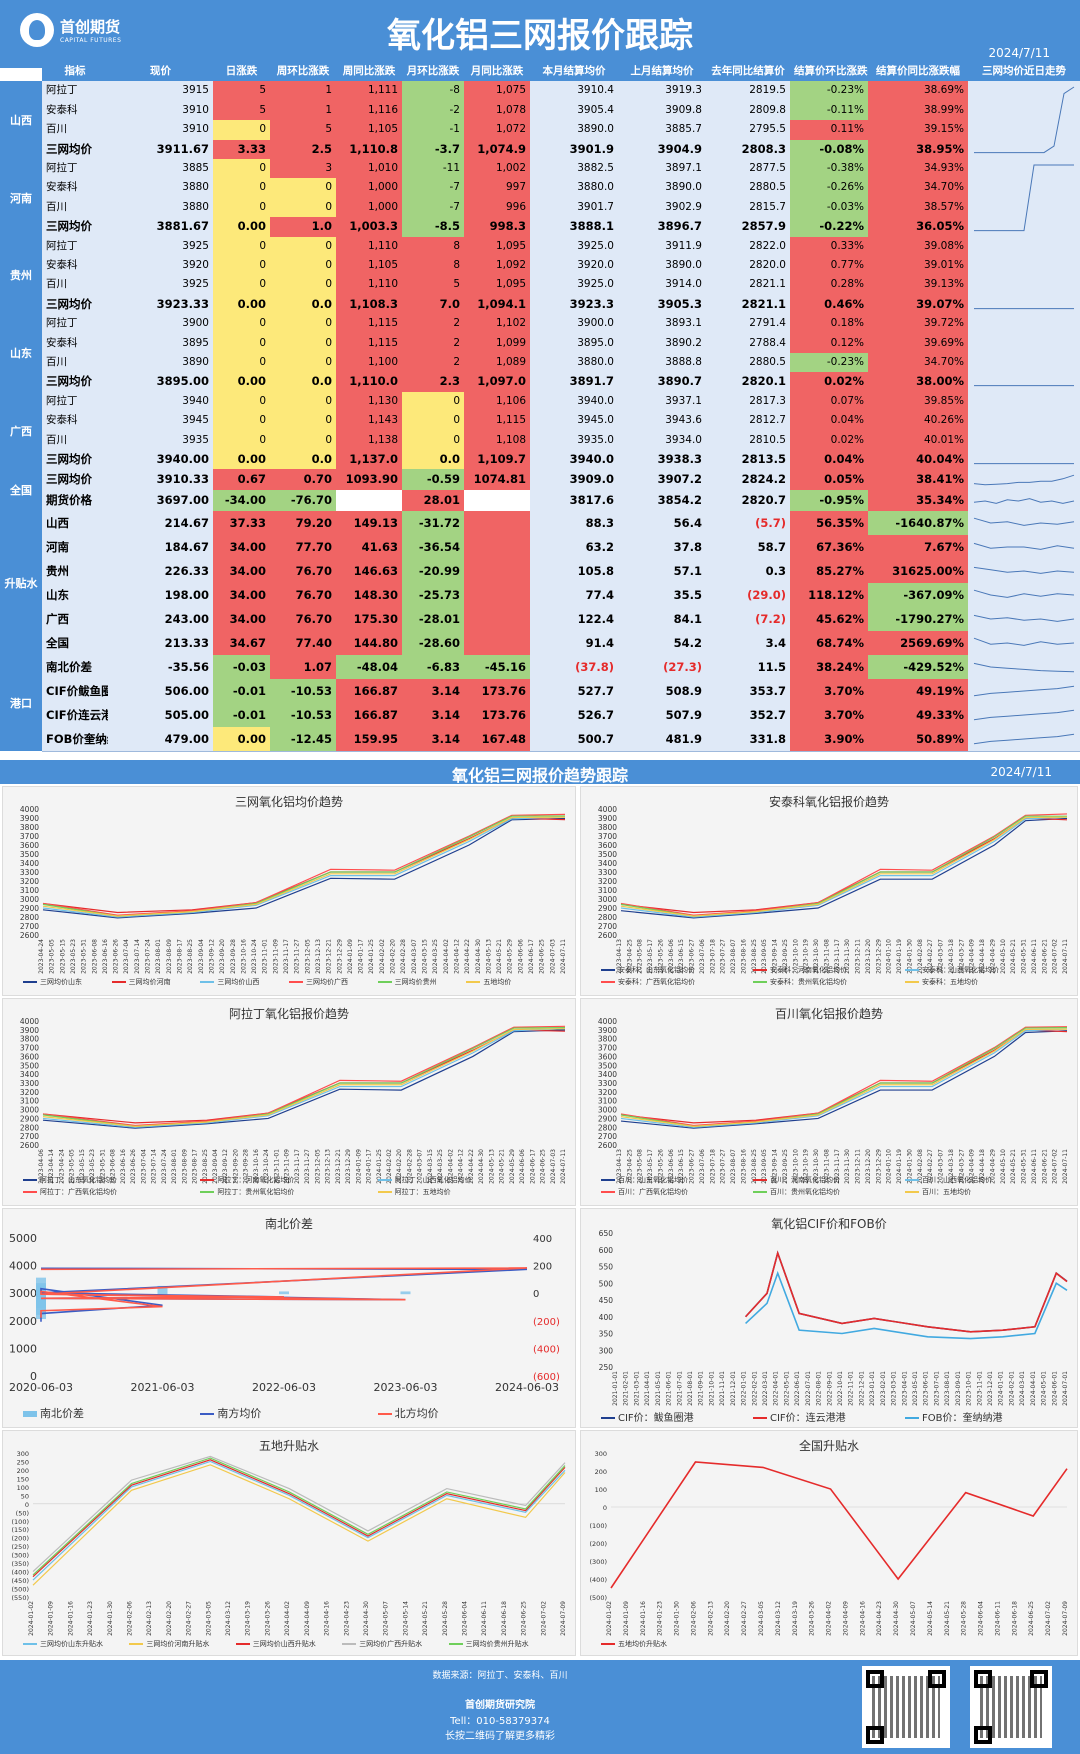 This screenshot has height=1754, width=1080. I want to click on table-cell: 2, so click(433, 343).